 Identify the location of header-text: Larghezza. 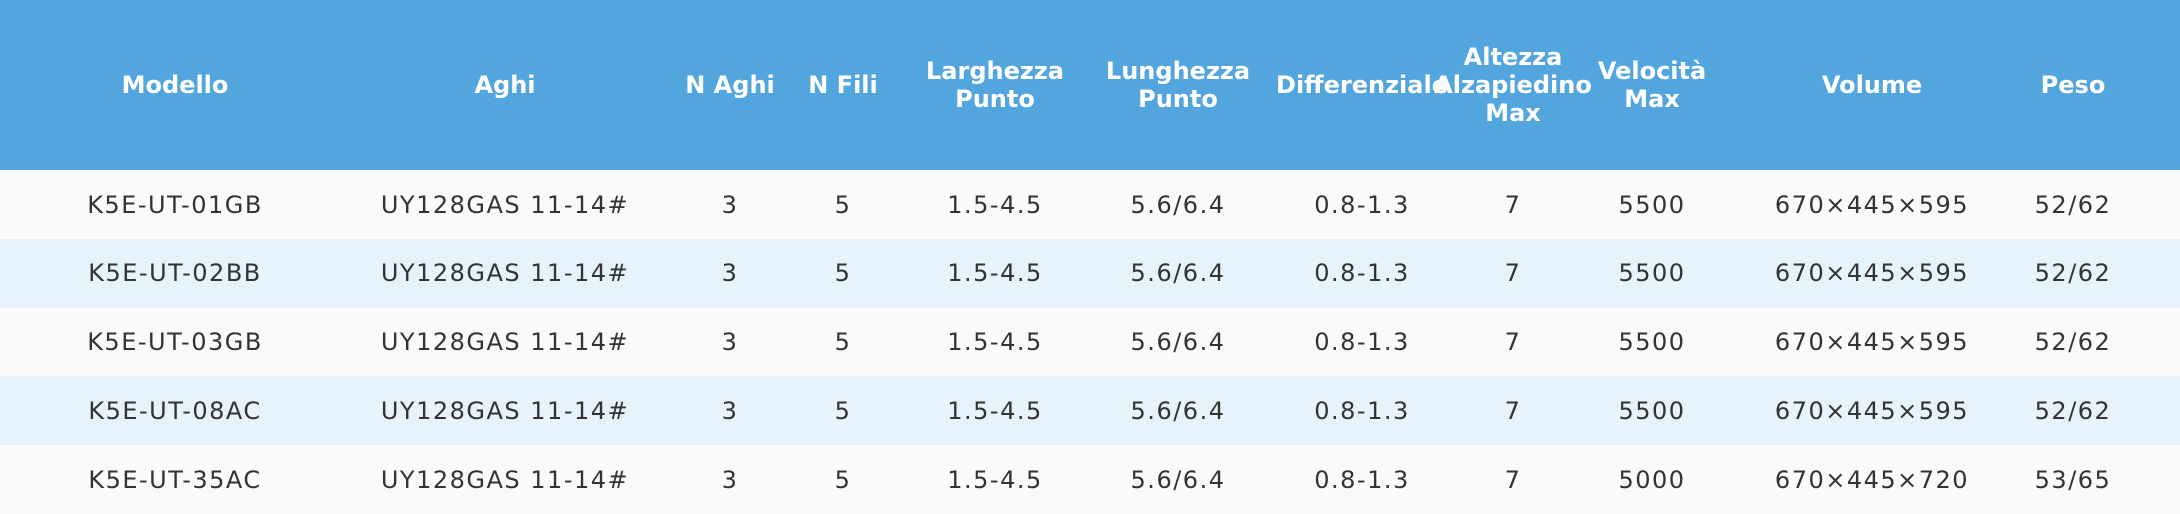
(995, 71).